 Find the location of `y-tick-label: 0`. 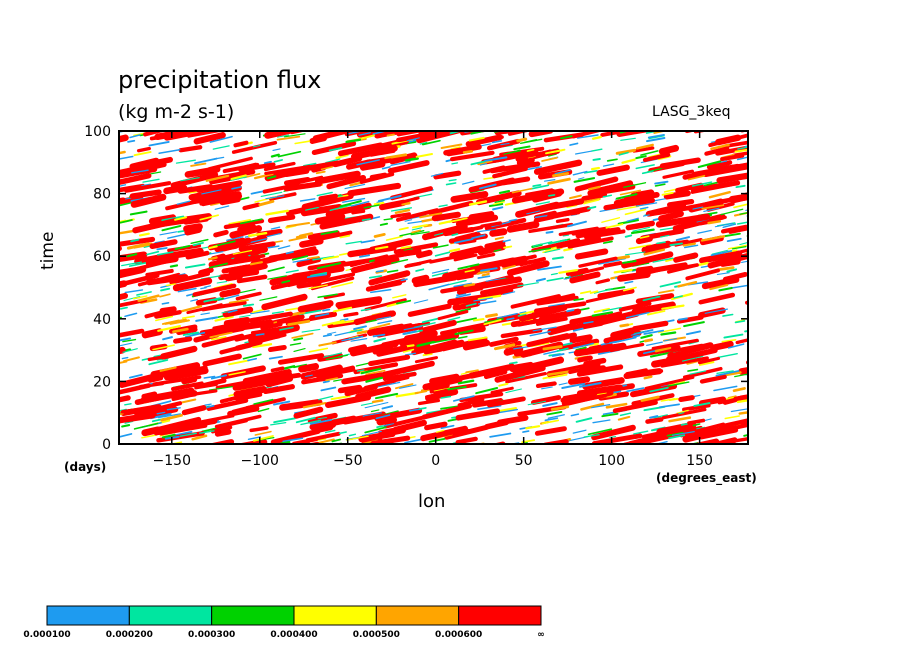

y-tick-label: 0 is located at coordinates (106, 445).